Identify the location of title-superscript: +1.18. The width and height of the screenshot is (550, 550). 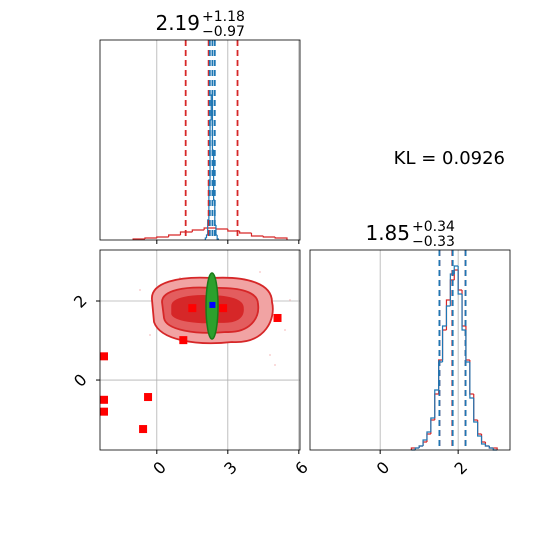
(223, 17).